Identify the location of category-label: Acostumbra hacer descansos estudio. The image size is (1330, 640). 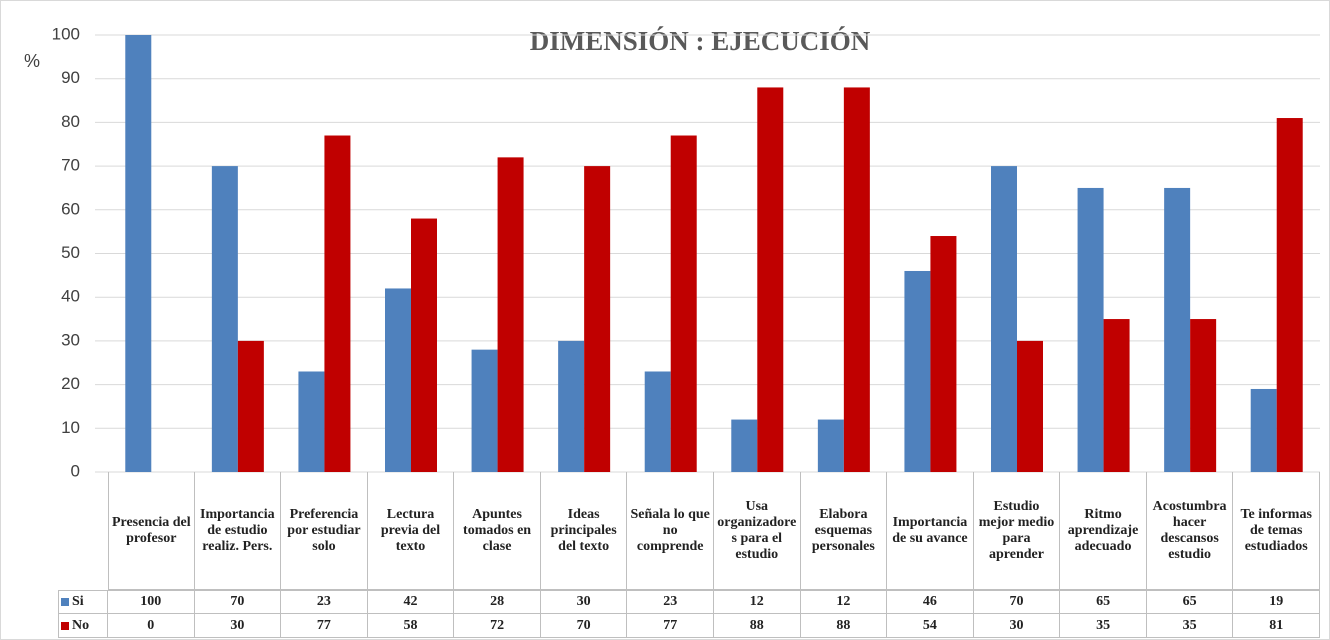
(1190, 531).